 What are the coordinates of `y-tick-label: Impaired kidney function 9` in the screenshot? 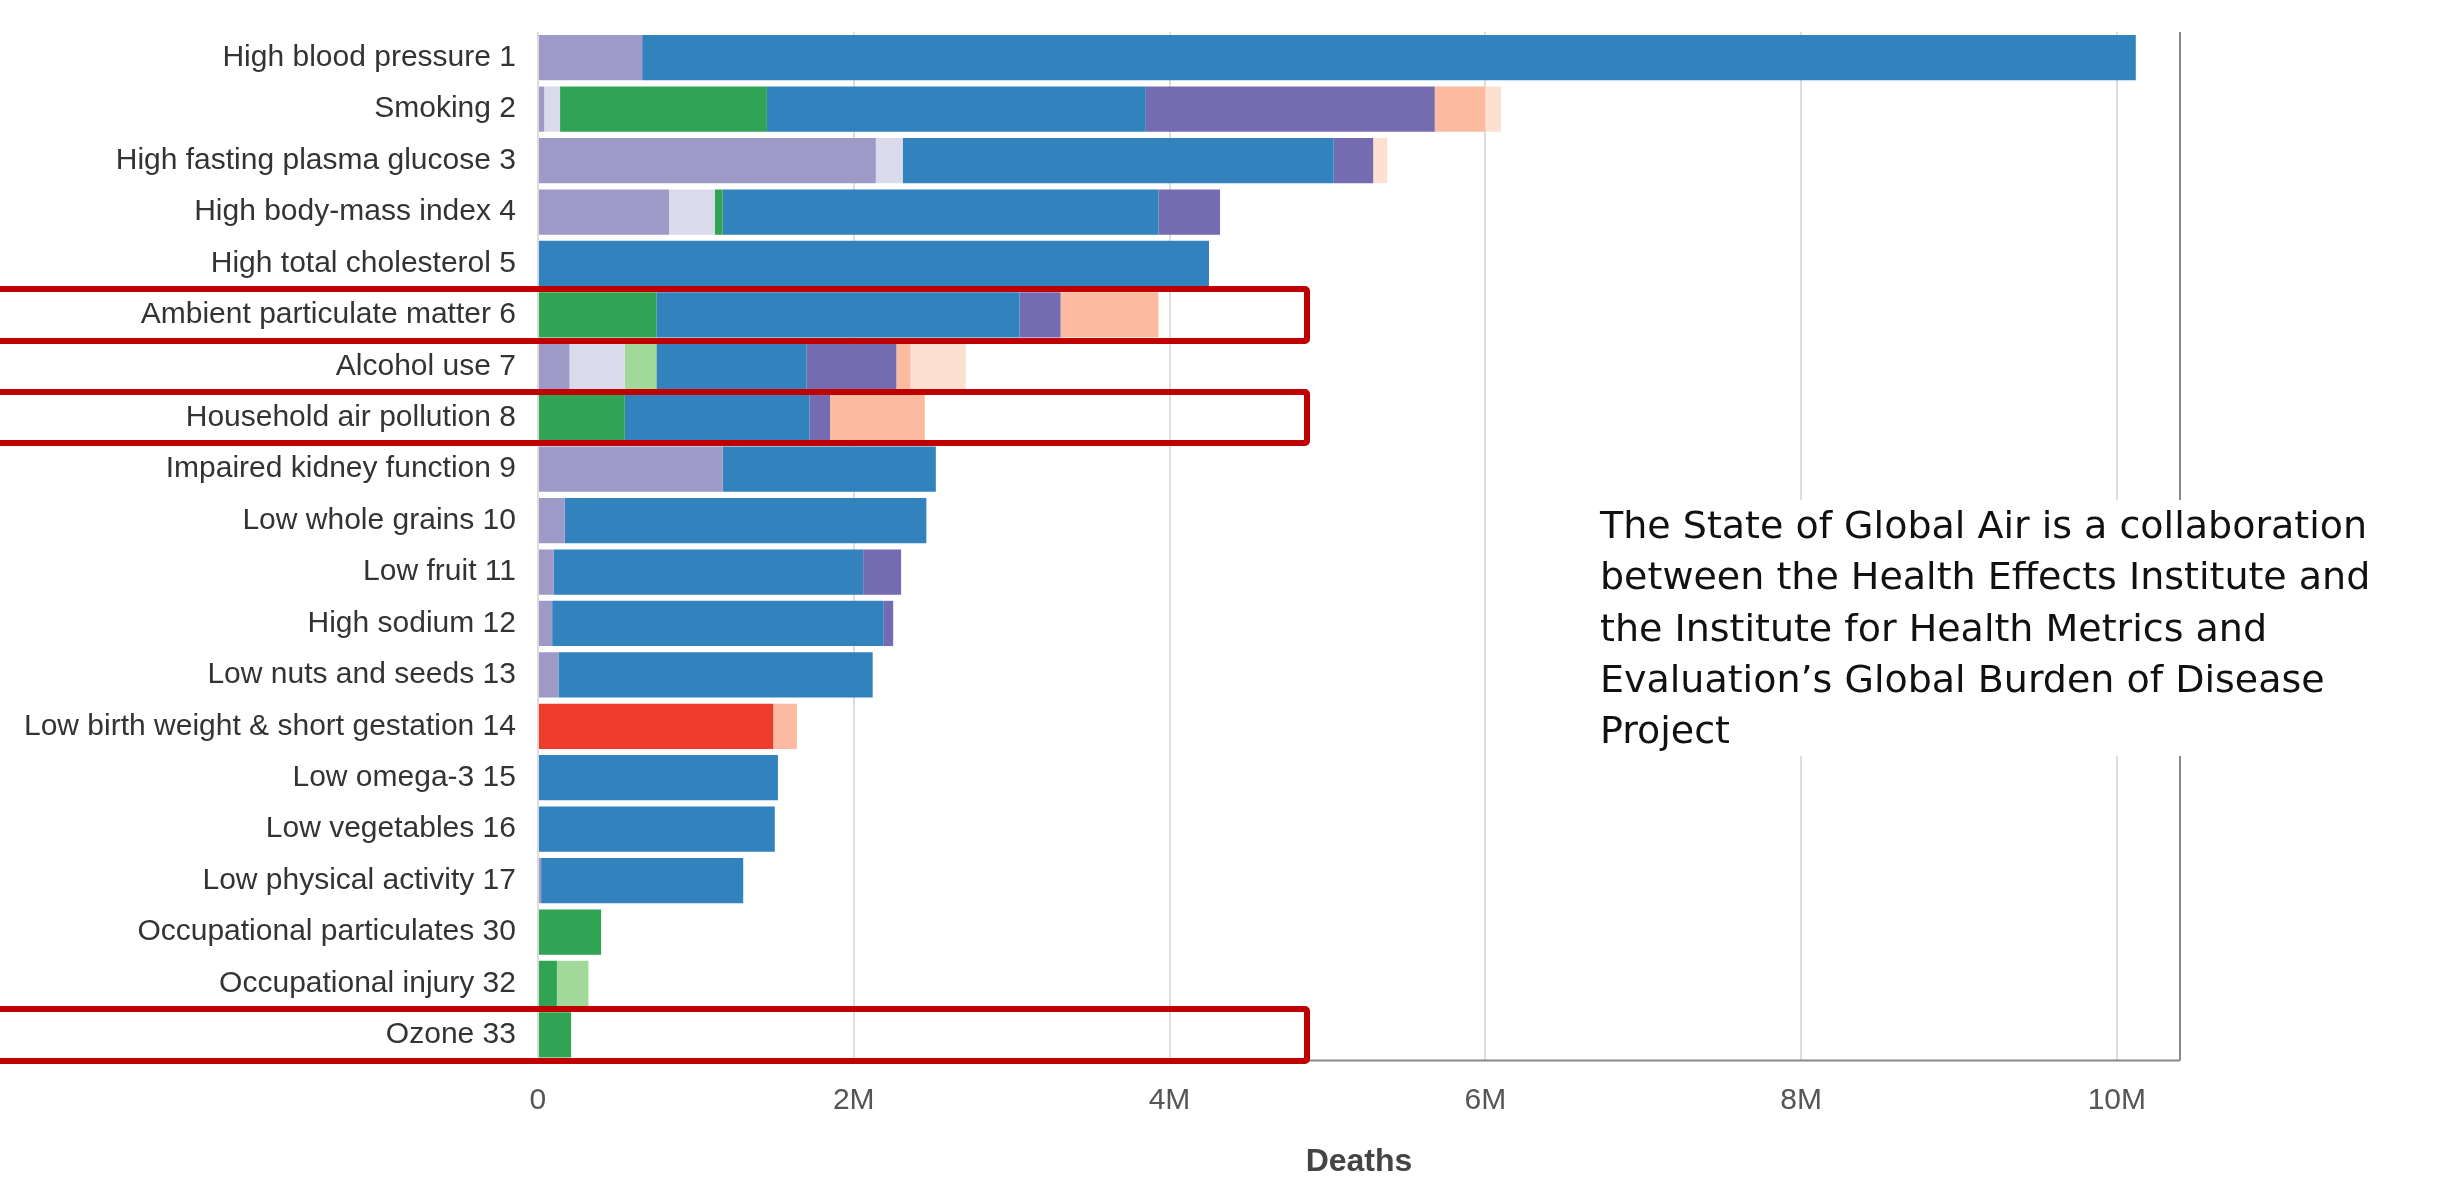 It's located at (340, 467).